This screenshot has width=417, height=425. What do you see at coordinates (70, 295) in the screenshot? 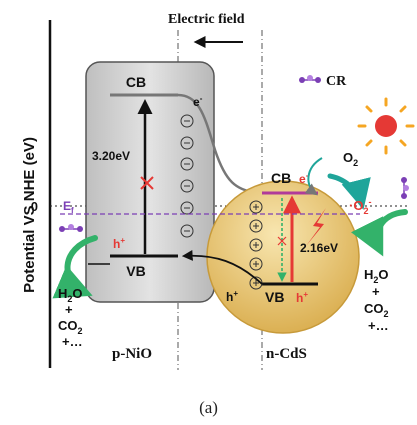
I see `left-product-h2o: H2O` at bounding box center [70, 295].